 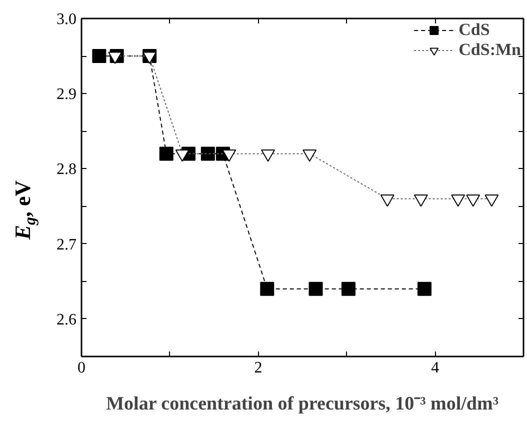 What do you see at coordinates (82, 368) in the screenshot?
I see `x-tick-label: 0` at bounding box center [82, 368].